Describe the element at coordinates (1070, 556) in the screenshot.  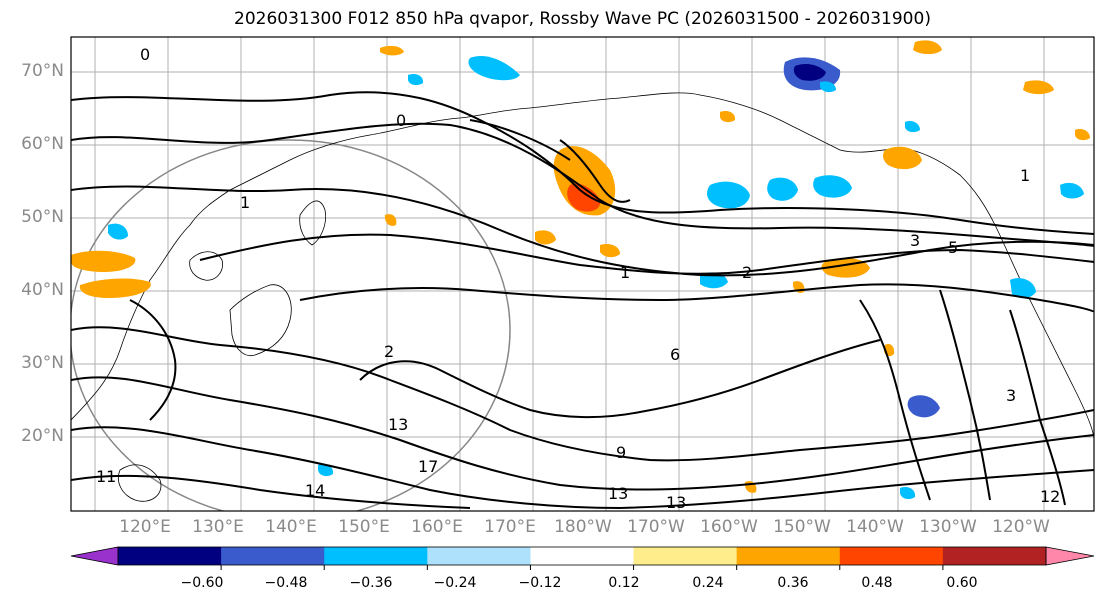
I see `colorbar-extend-high` at that location.